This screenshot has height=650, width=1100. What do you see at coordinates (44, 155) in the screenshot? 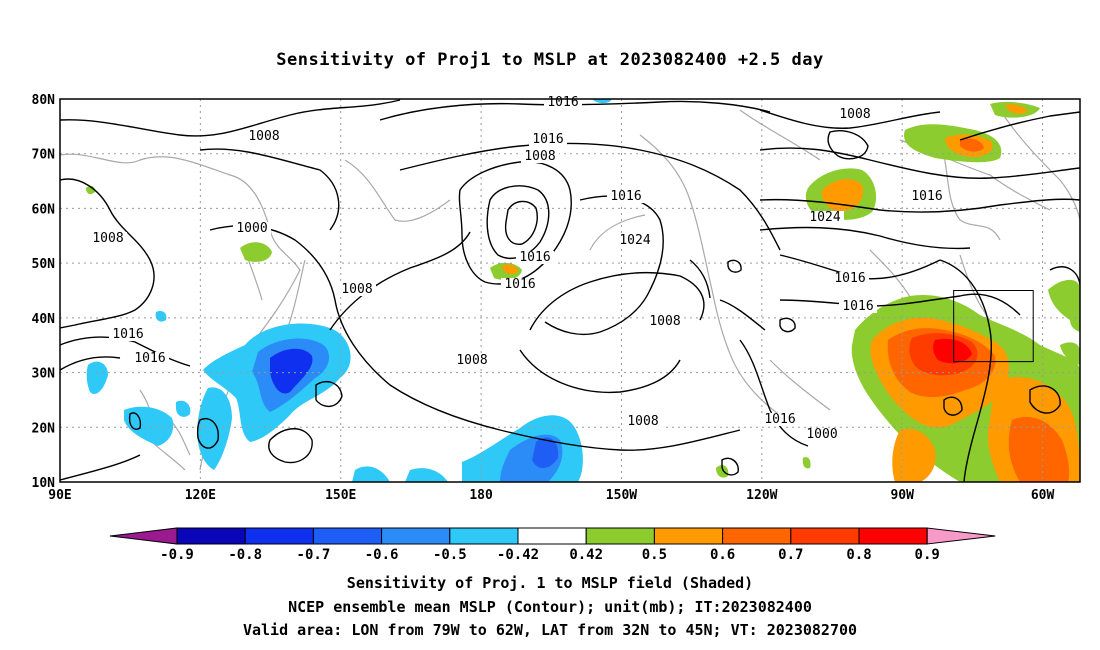
I see `lat-tick-label: 70N` at bounding box center [44, 155].